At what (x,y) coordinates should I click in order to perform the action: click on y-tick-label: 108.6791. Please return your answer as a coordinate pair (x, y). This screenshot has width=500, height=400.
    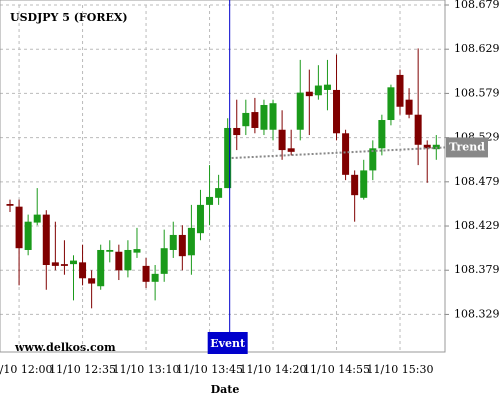
    Looking at the image, I should click on (477, 5).